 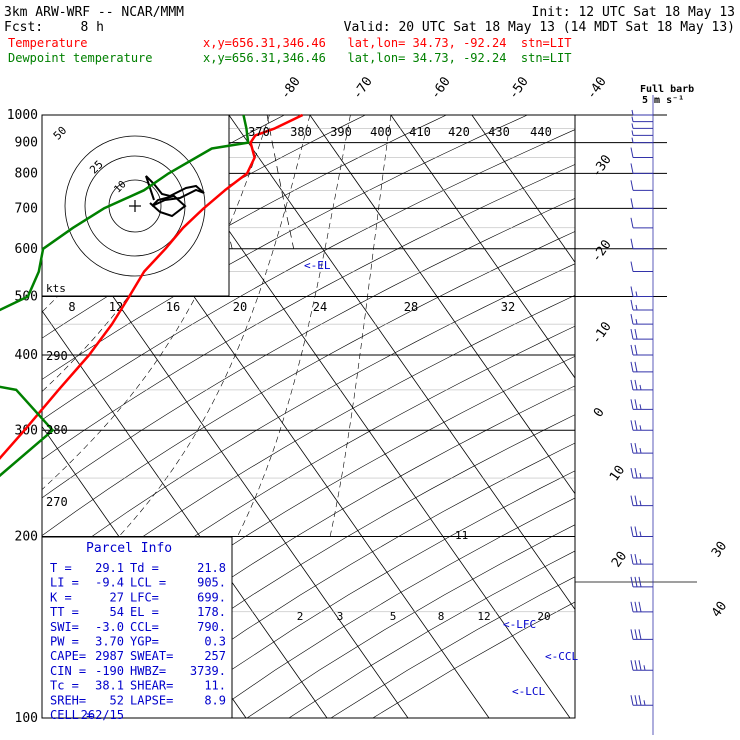 What do you see at coordinates (68, 656) in the screenshot?
I see `parcel-row-label: CAPE=` at bounding box center [68, 656].